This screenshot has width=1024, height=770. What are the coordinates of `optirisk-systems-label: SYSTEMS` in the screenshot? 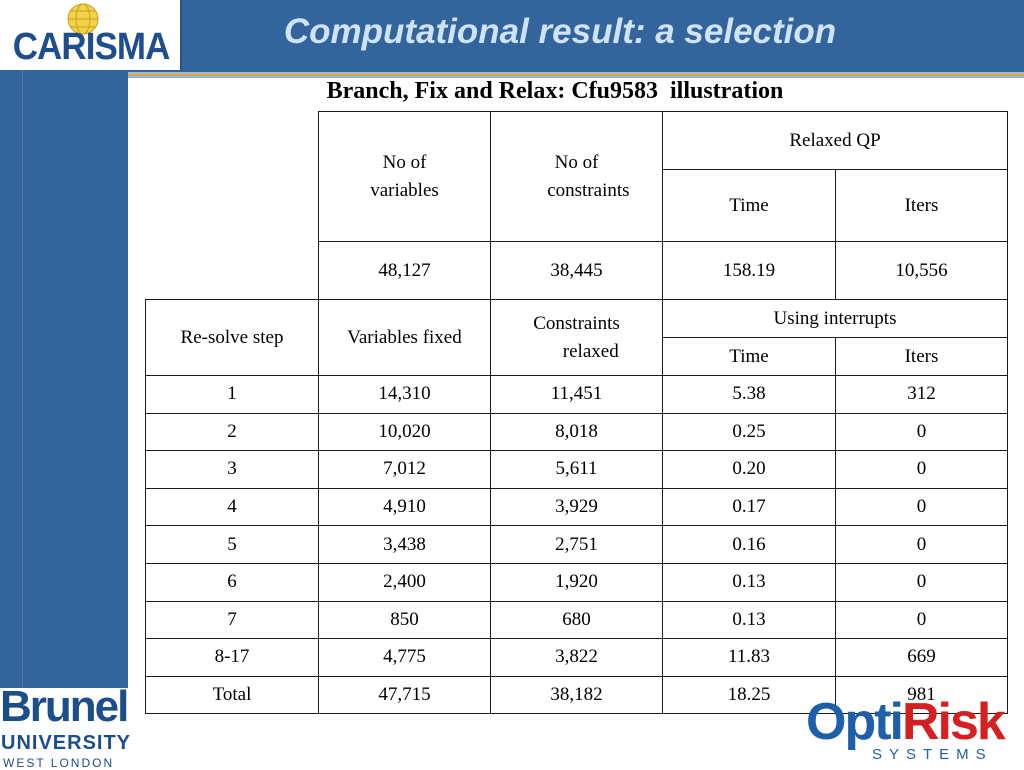 It's located at (932, 754).